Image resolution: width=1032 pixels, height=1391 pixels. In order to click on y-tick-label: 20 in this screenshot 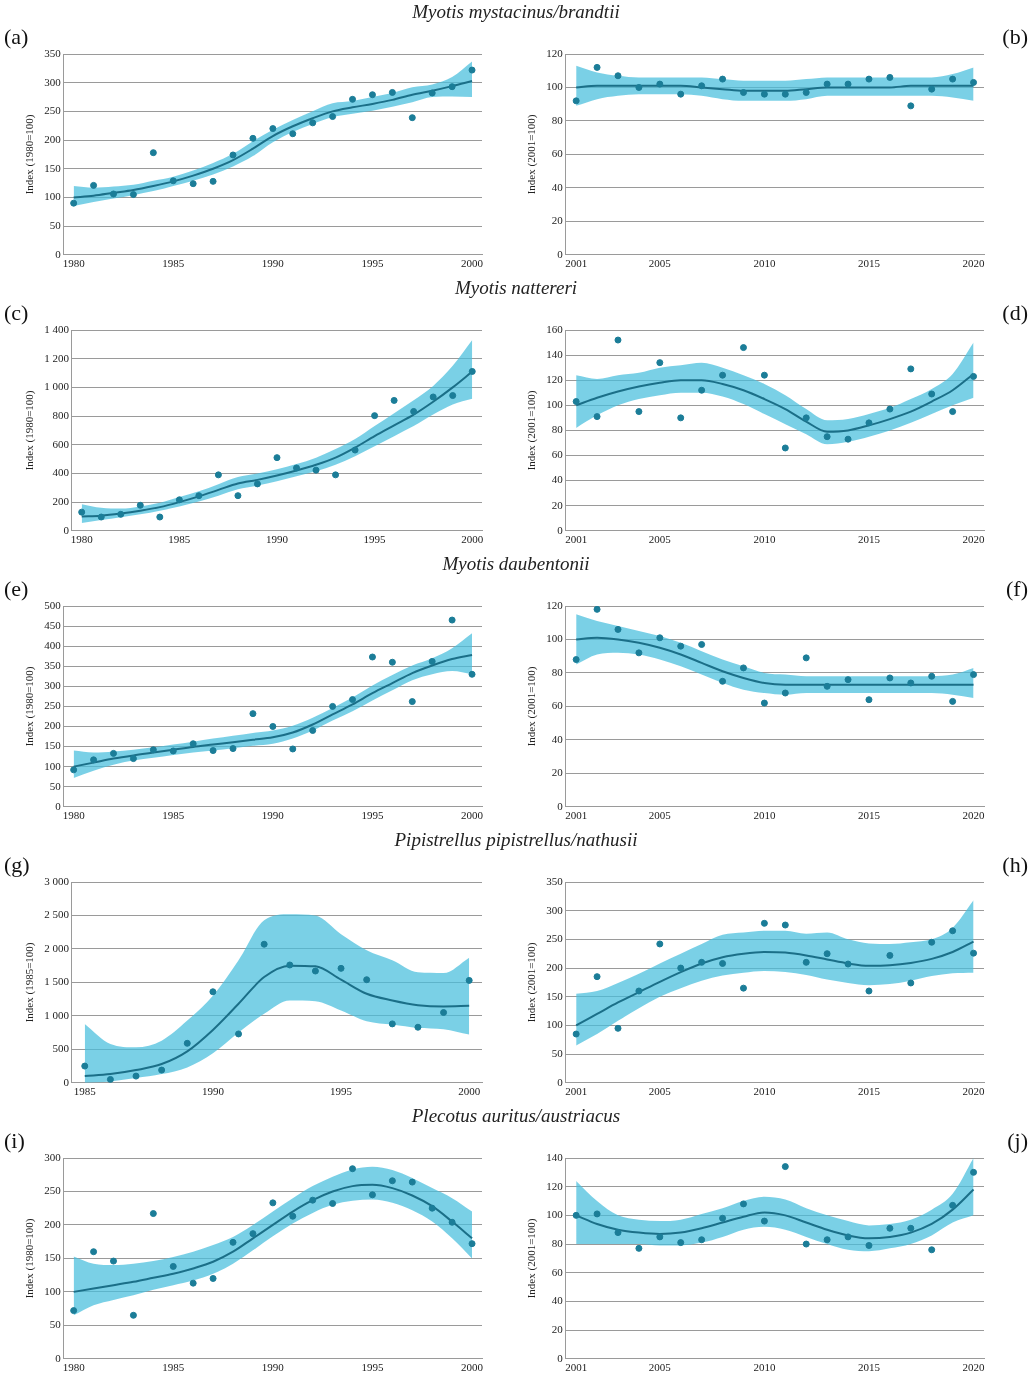, I will do `click(557, 504)`.